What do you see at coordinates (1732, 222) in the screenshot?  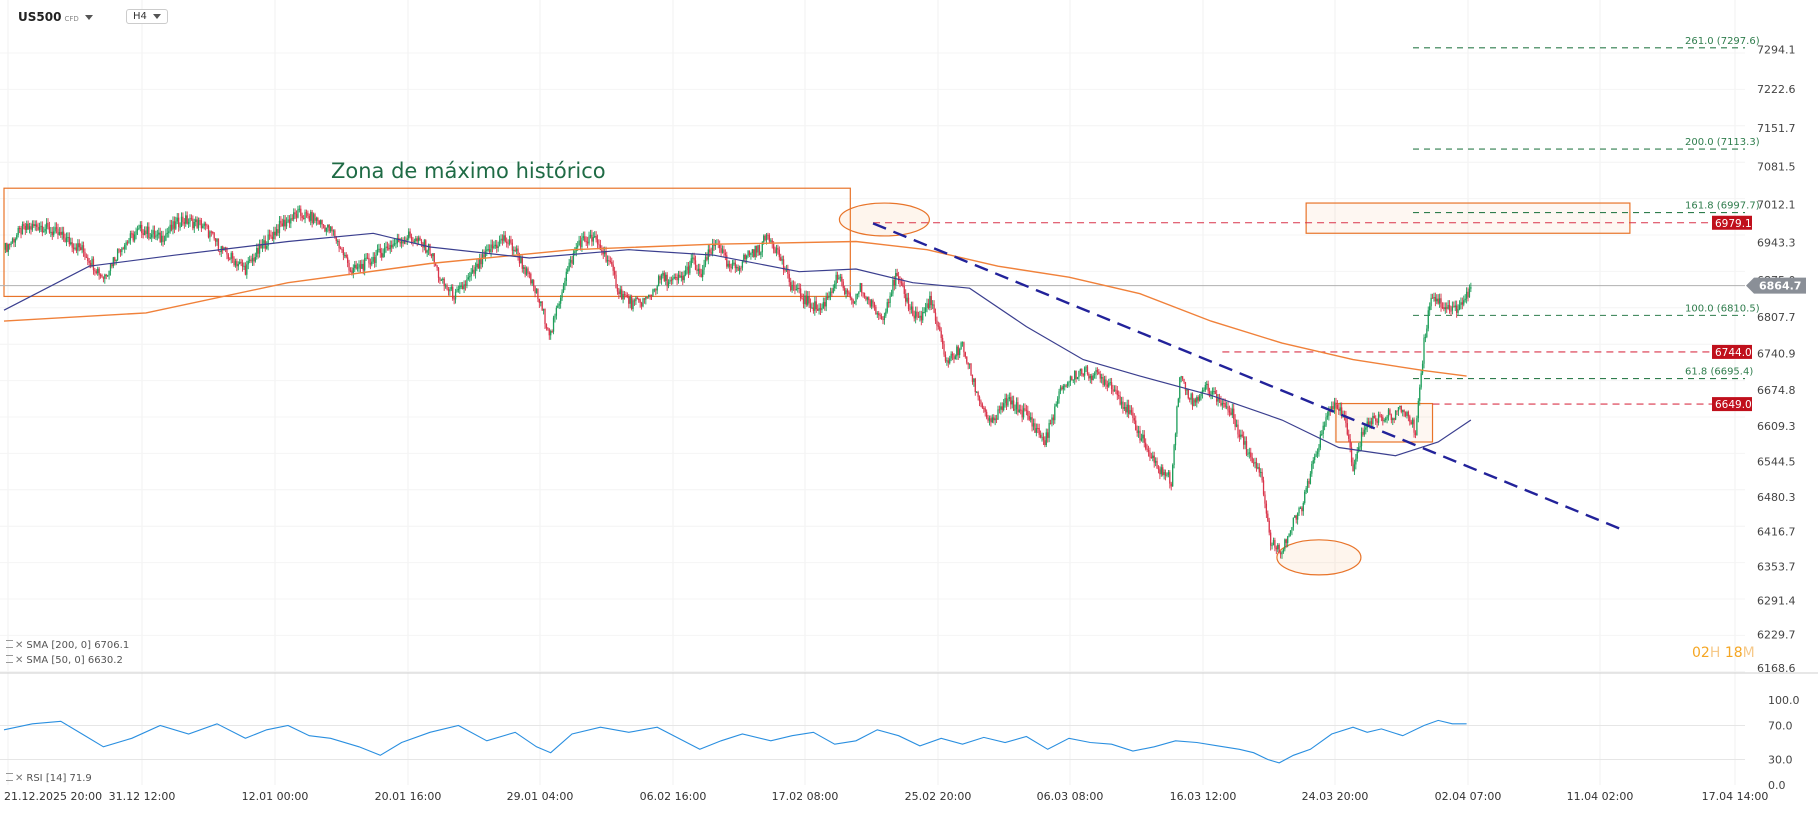 I see `price-tag: 6979.1` at bounding box center [1732, 222].